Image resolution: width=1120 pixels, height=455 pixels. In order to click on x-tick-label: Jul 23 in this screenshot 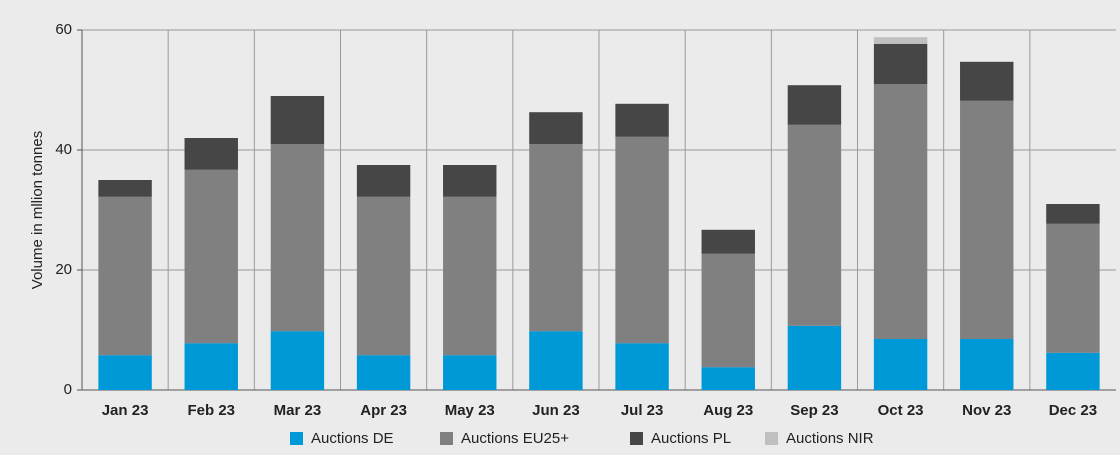, I will do `click(642, 410)`.